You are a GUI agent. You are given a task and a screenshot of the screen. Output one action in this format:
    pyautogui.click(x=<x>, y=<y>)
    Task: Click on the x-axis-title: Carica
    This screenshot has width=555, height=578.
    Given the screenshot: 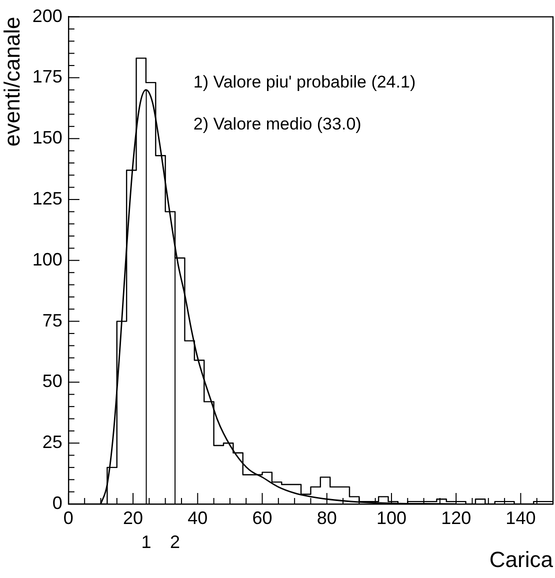 What is the action you would take?
    pyautogui.click(x=521, y=559)
    